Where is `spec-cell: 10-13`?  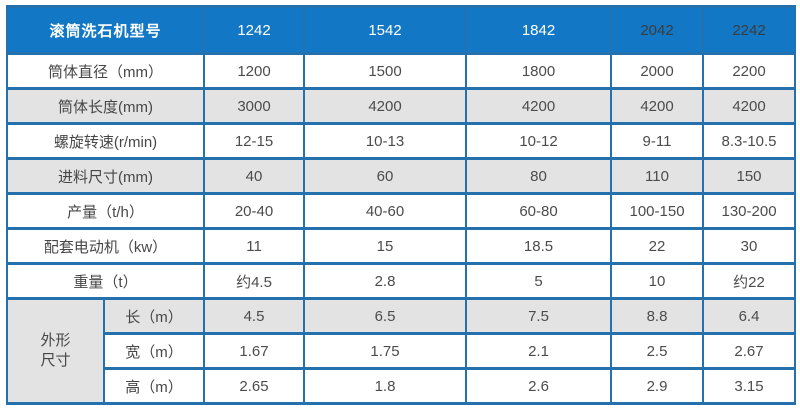 spec-cell: 10-13 is located at coordinates (385, 141).